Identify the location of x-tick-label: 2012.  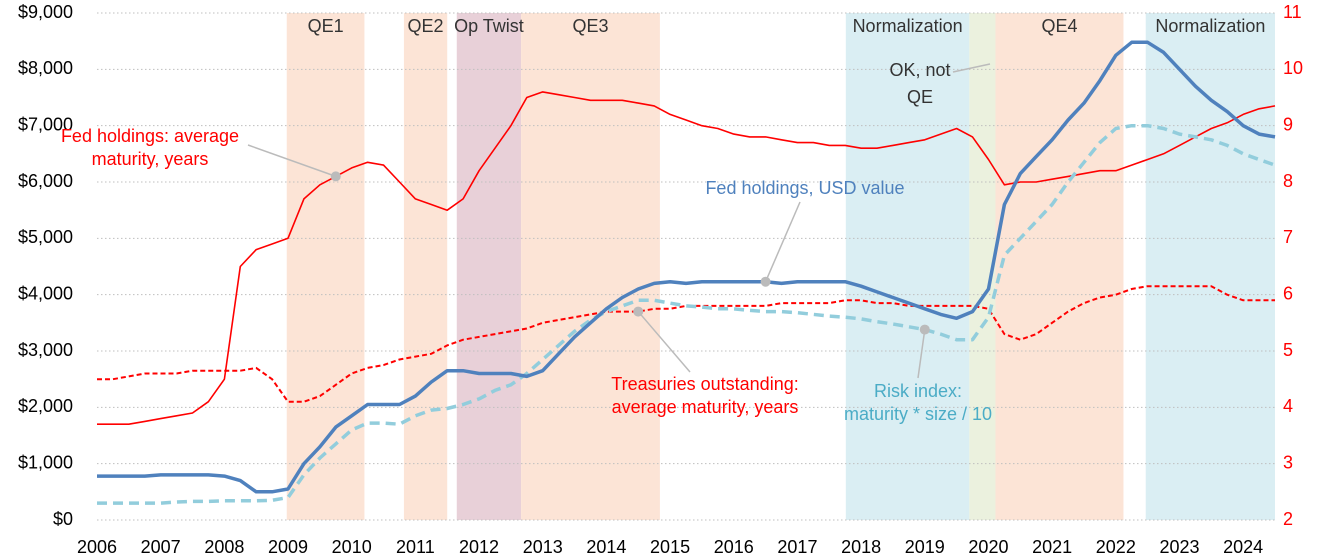
(479, 547).